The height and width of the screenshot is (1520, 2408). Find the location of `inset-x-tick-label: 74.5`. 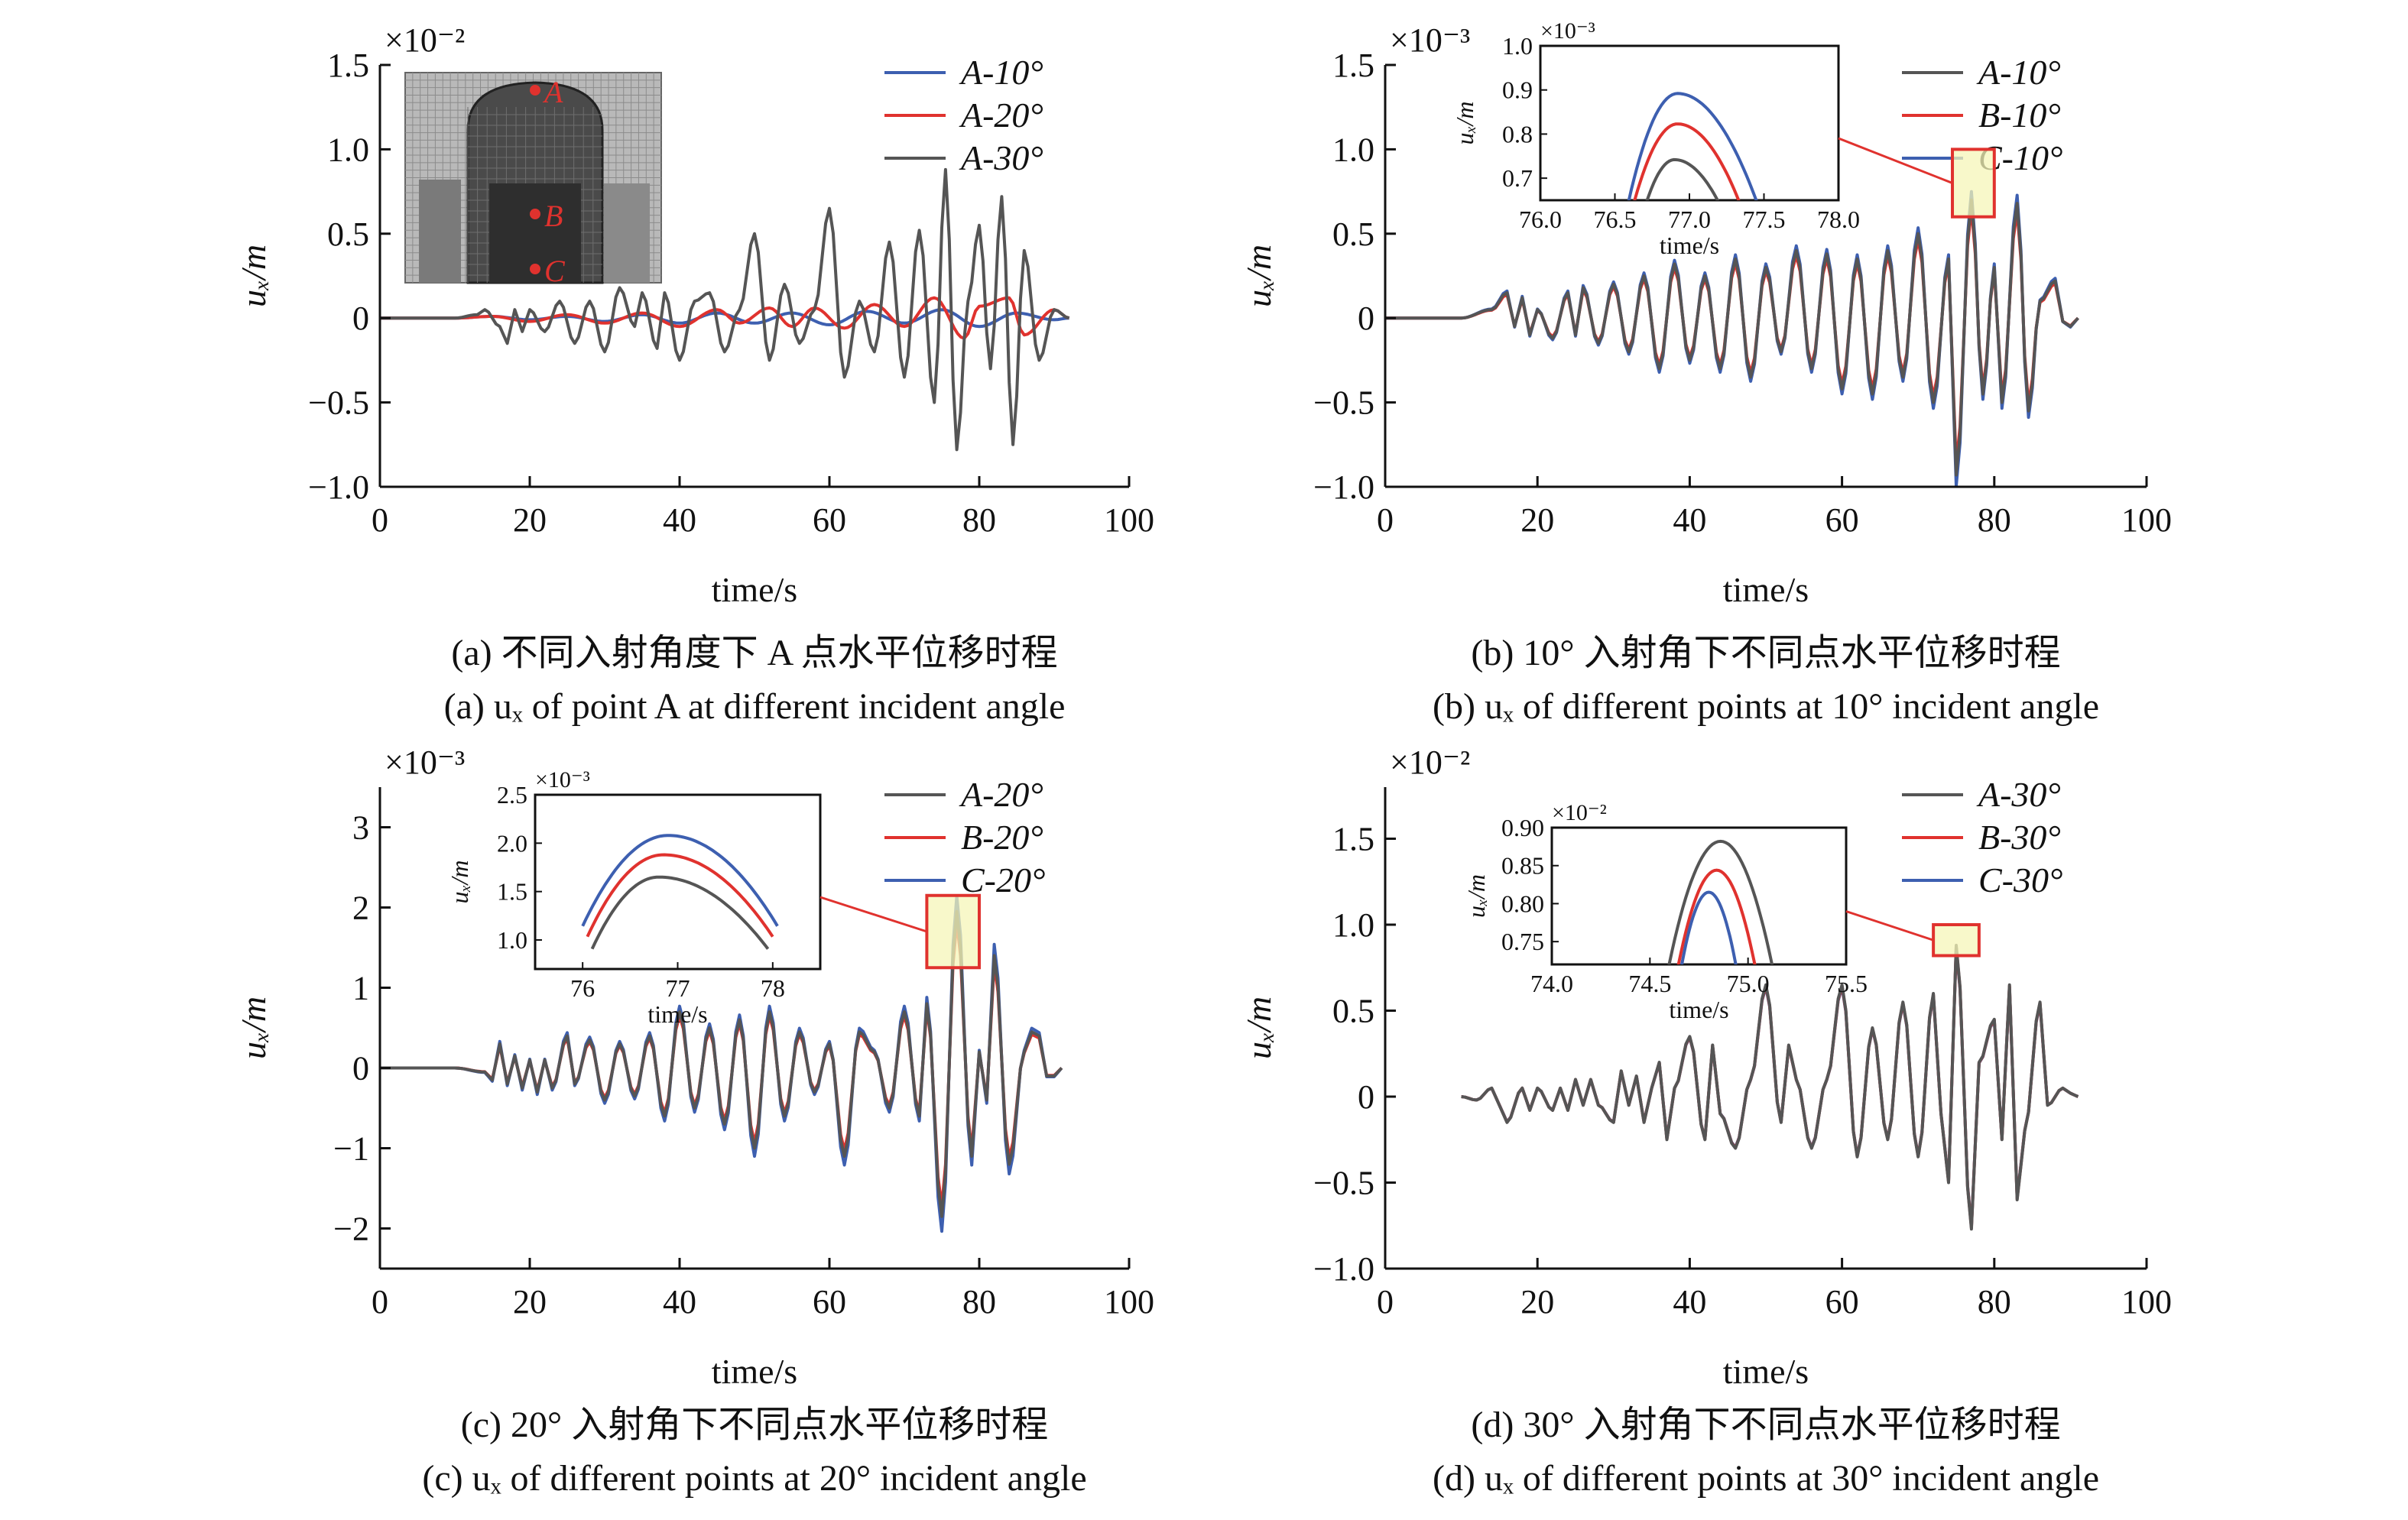

inset-x-tick-label: 74.5 is located at coordinates (1650, 983).